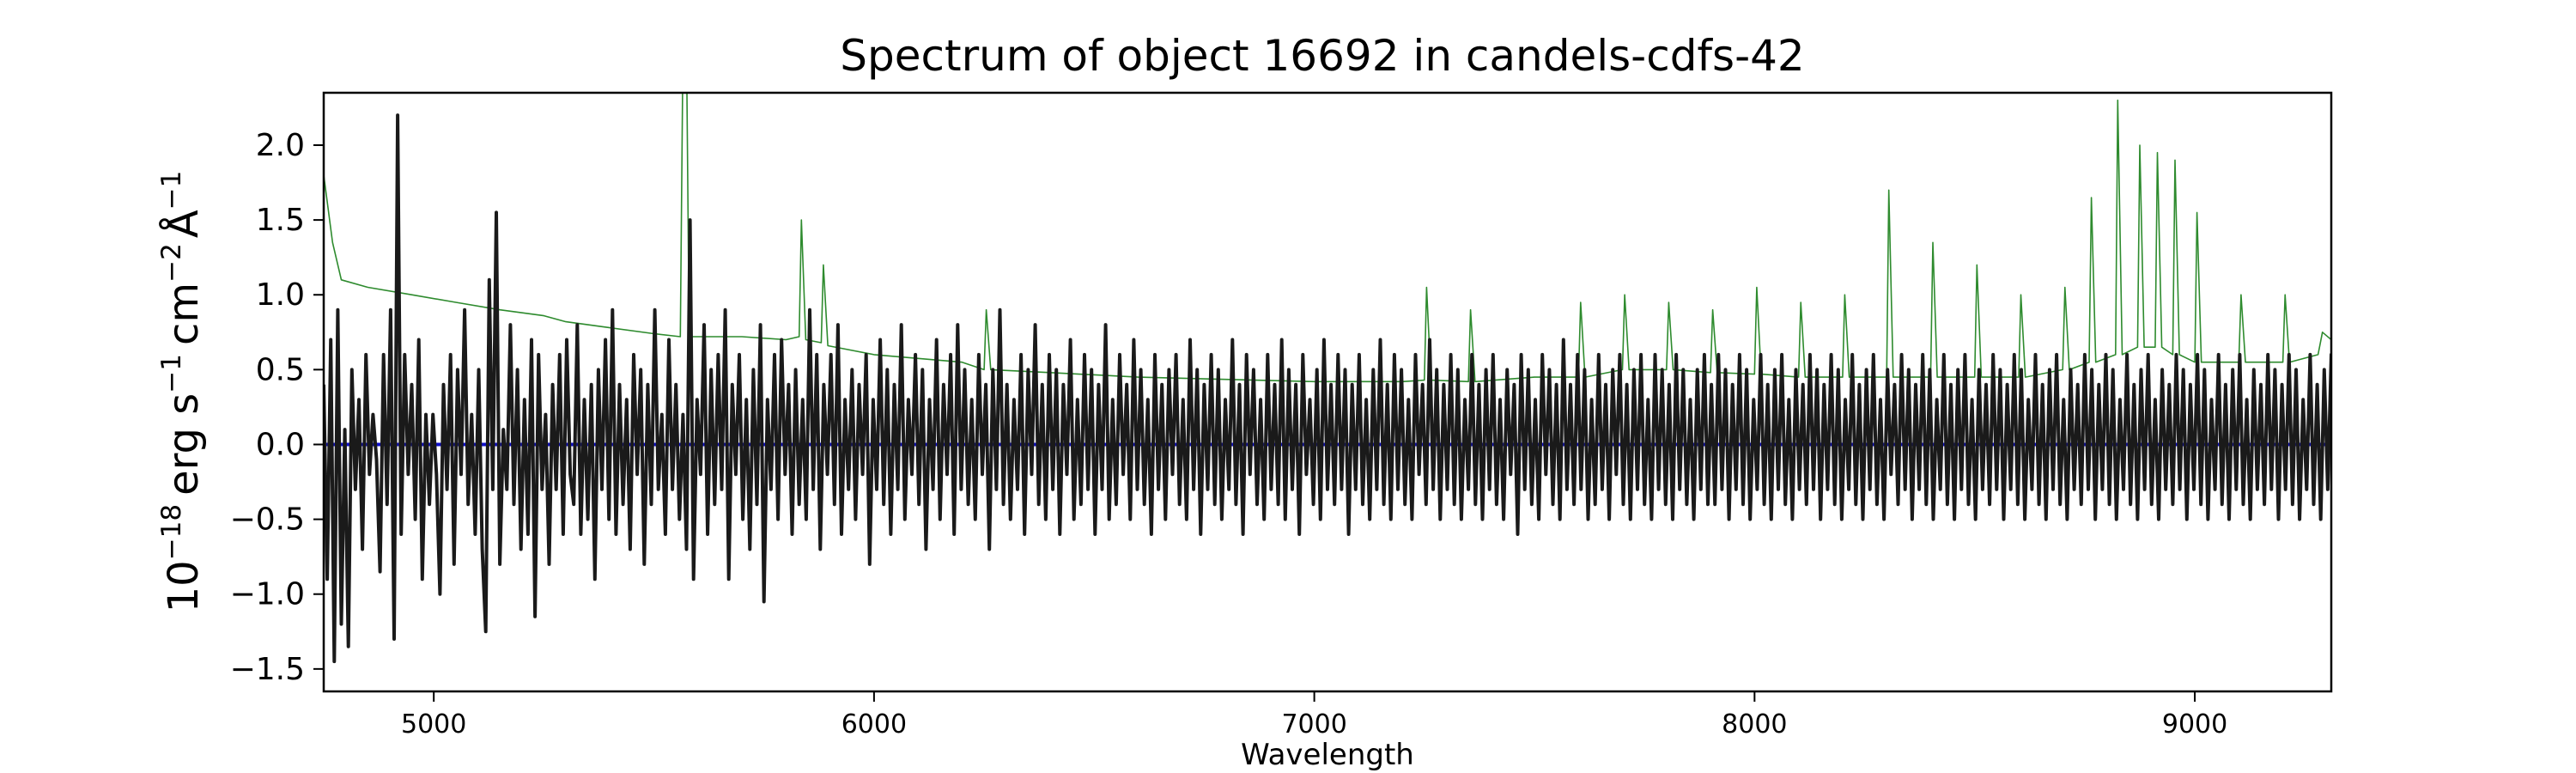  What do you see at coordinates (171, 263) in the screenshot?
I see `y-label-exp-cm: −2` at bounding box center [171, 263].